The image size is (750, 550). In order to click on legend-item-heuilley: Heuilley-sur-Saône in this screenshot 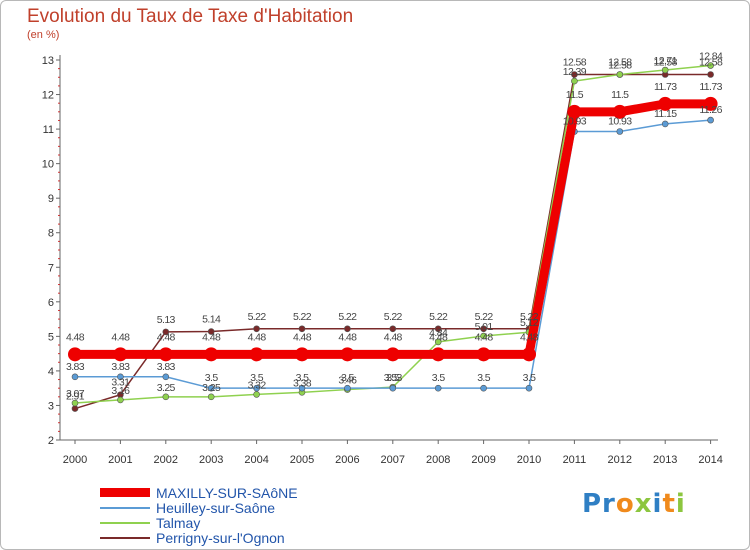, I will do `click(199, 507)`.